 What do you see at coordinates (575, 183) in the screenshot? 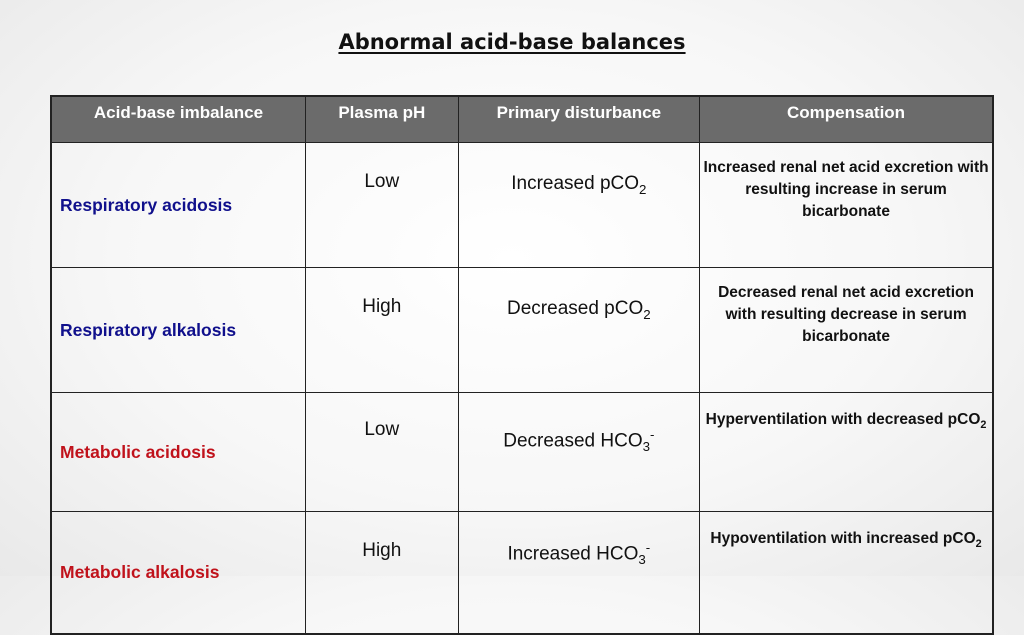
I see `disturbance-text: Increased pCO` at bounding box center [575, 183].